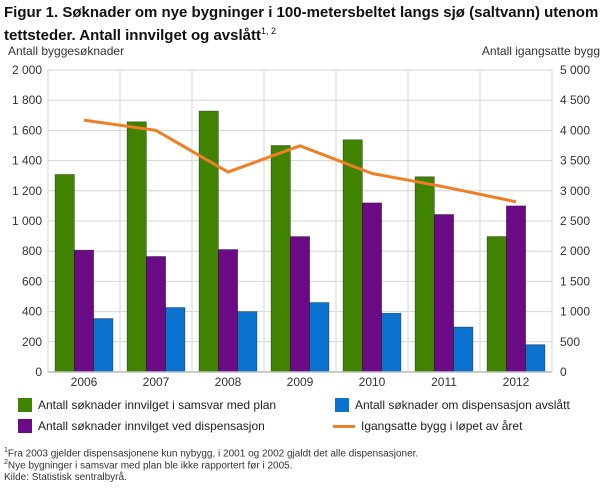 This screenshot has height=488, width=610. What do you see at coordinates (575, 130) in the screenshot?
I see `y-right-tick-label: 4 000` at bounding box center [575, 130].